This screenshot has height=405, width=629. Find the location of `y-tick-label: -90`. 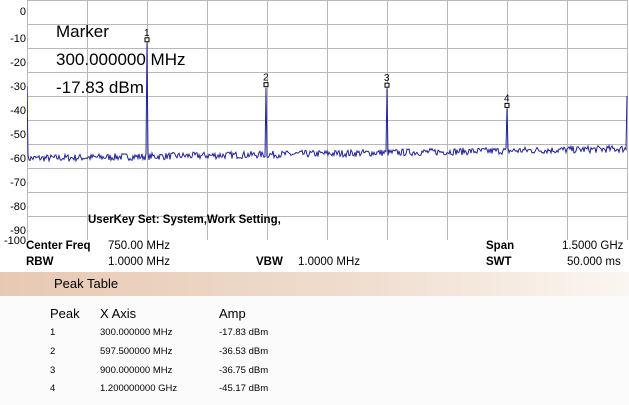

y-tick-label: -90 is located at coordinates (18, 231).